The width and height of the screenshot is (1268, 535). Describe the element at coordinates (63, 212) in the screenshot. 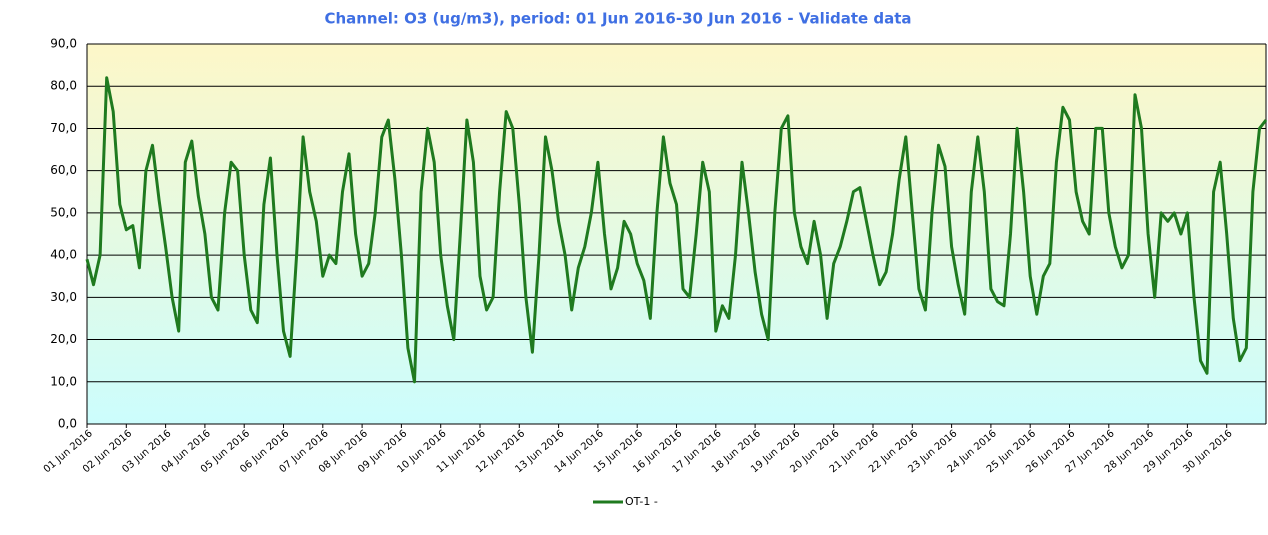

I see `y-tick-label: 50,0` at that location.